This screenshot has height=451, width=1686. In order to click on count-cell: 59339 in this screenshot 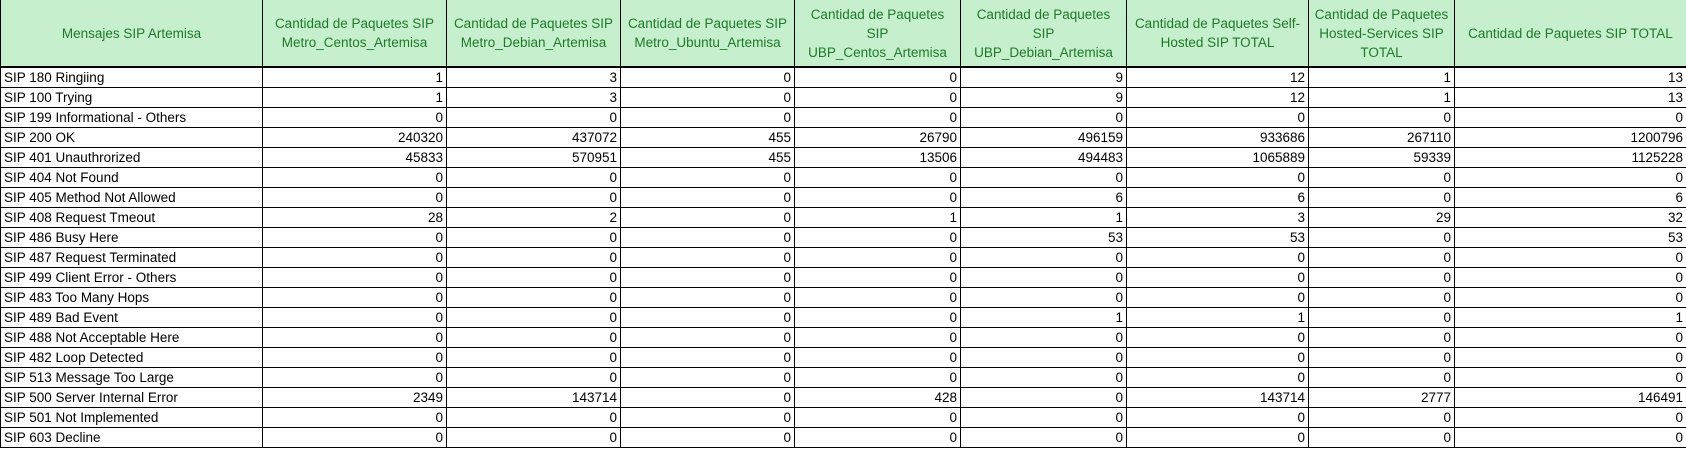, I will do `click(1381, 157)`.